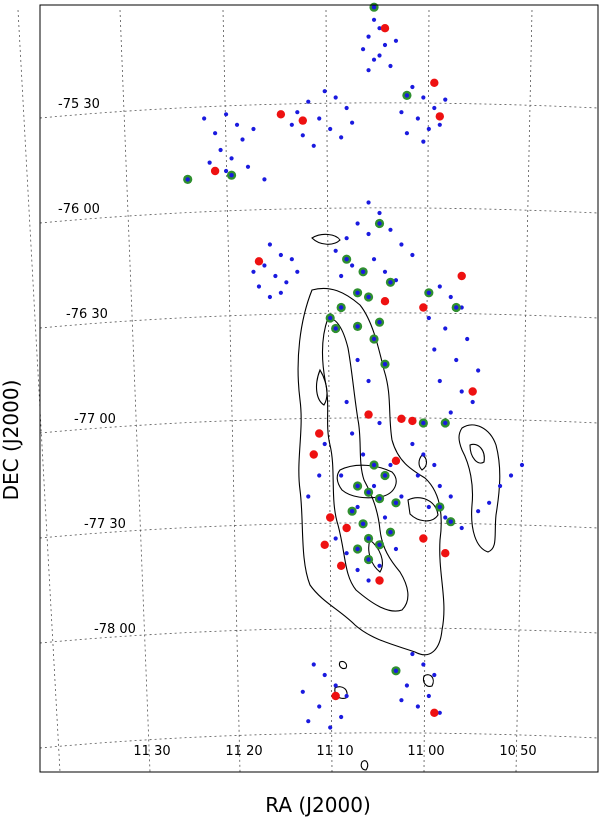 Image resolution: width=600 pixels, height=822 pixels. What do you see at coordinates (151, 751) in the screenshot?
I see `ra-tick-label: 11 30` at bounding box center [151, 751].